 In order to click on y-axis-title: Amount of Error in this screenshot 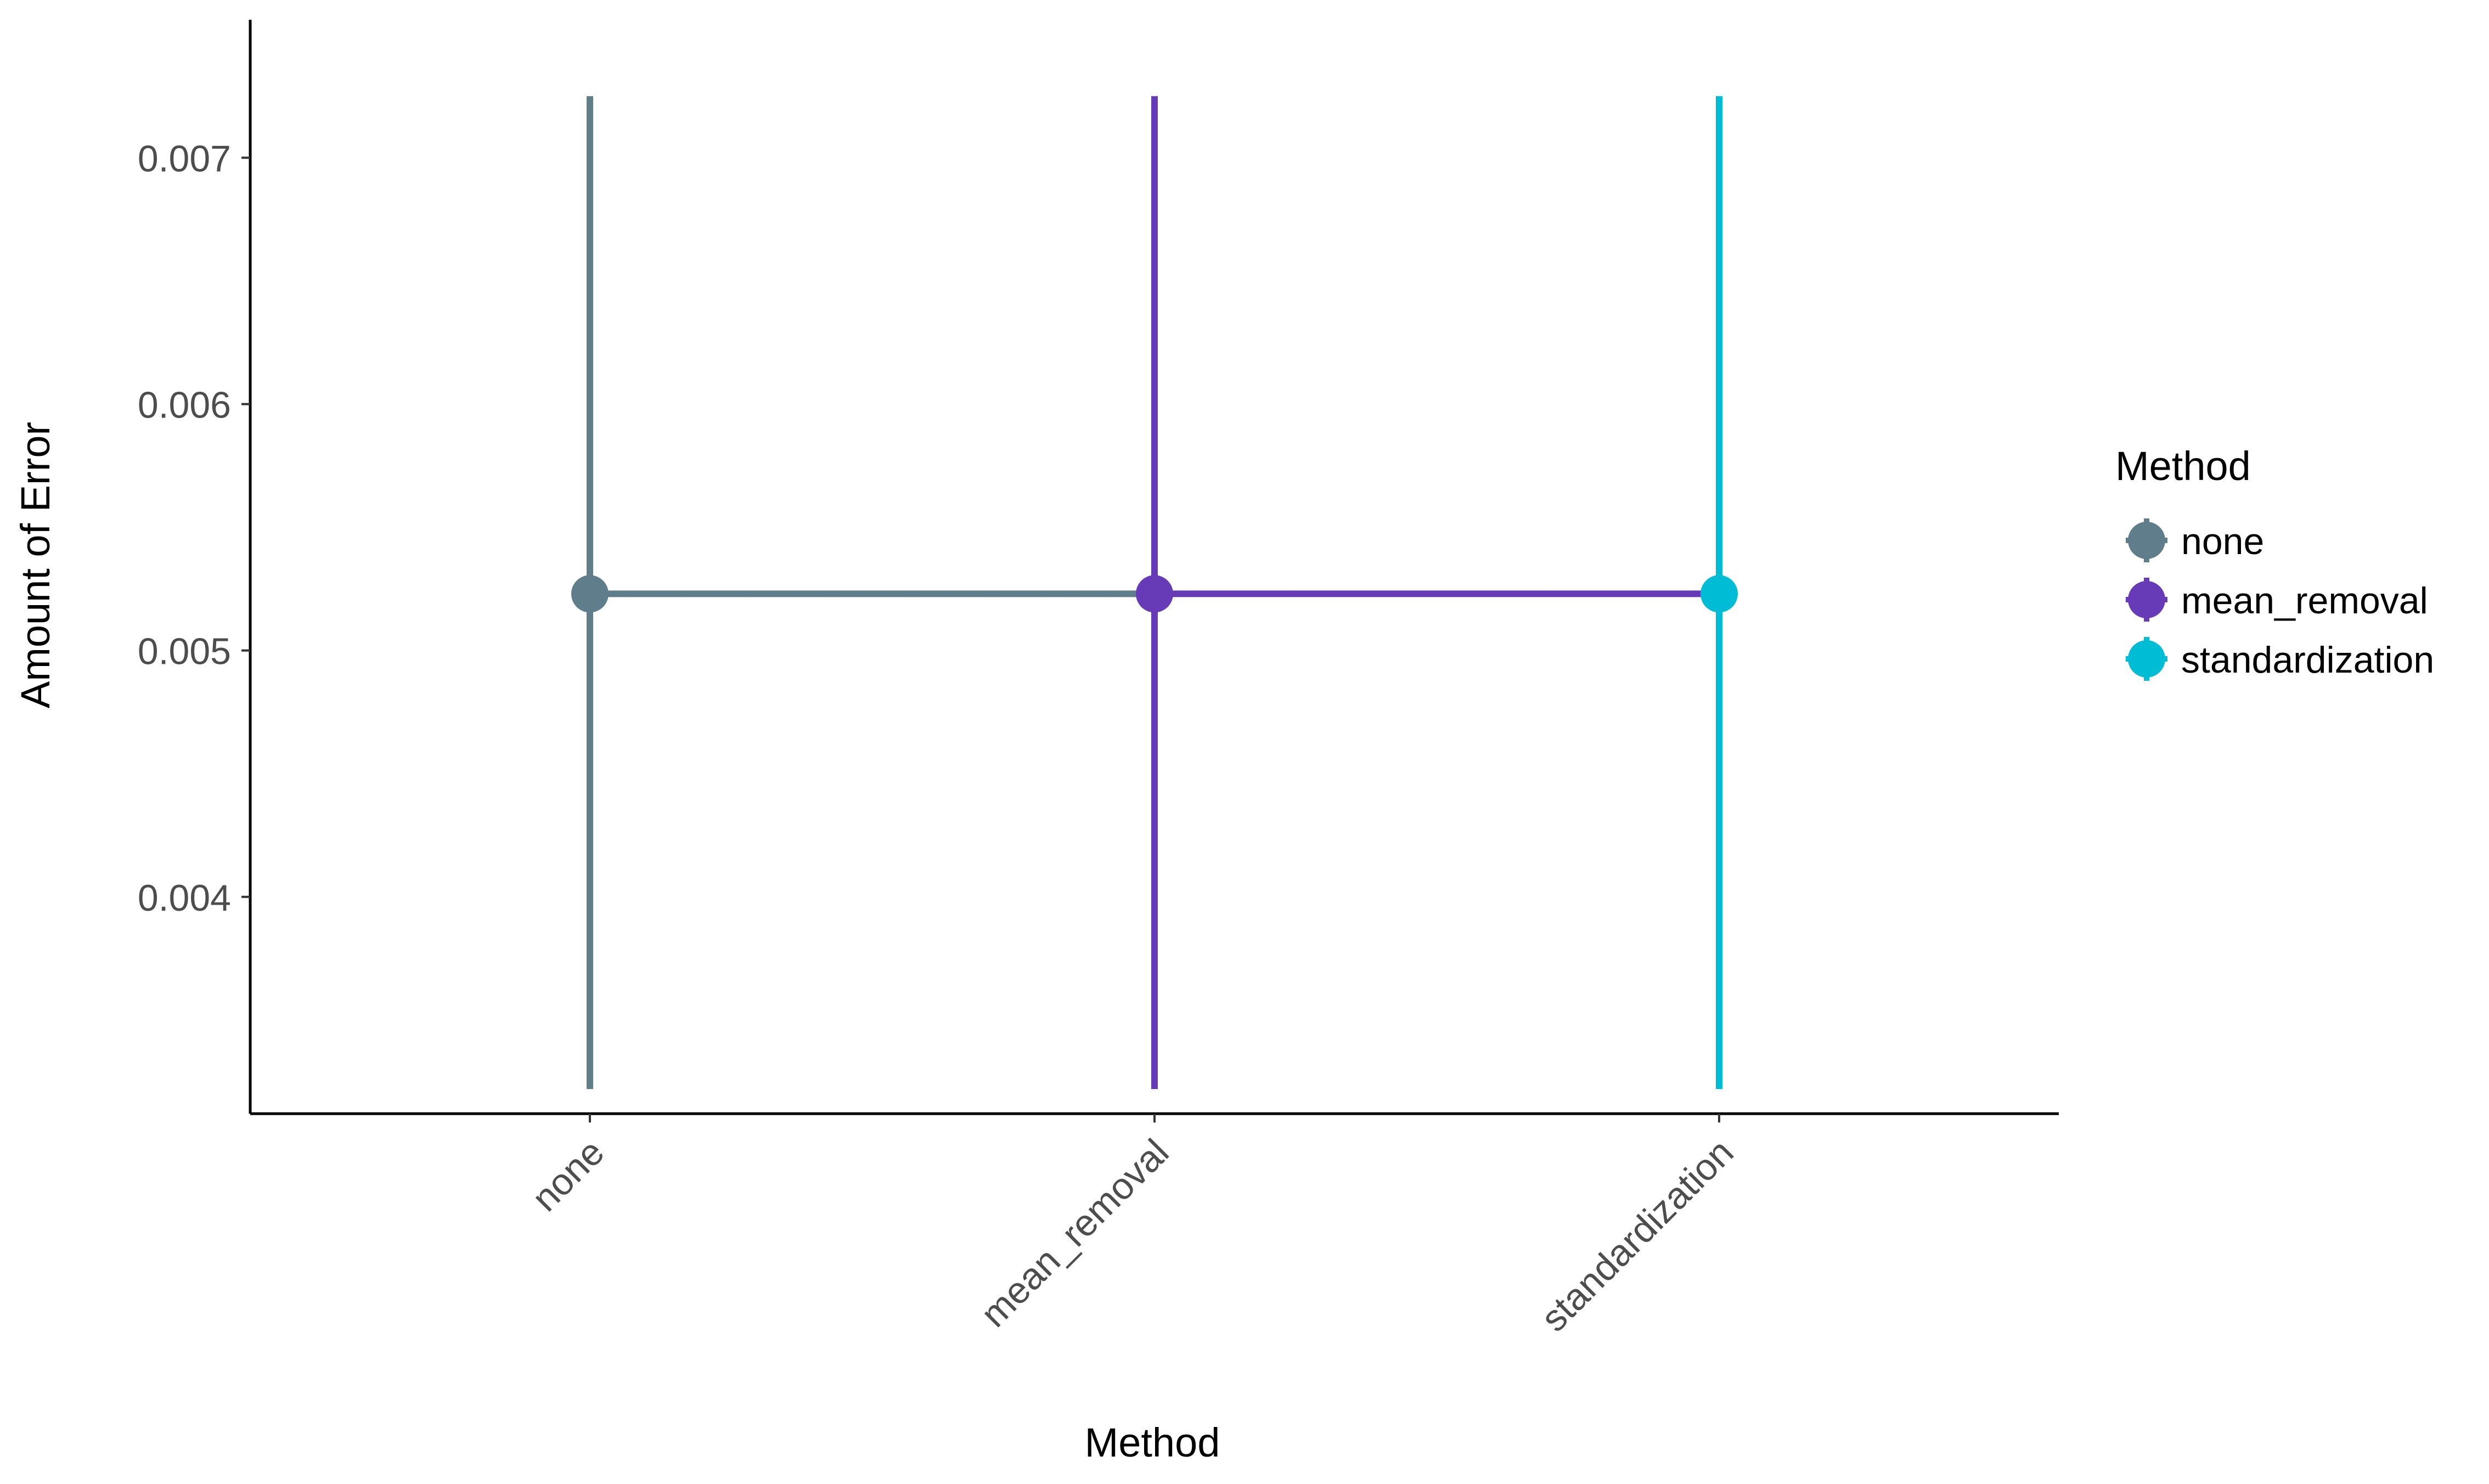, I will do `click(35, 565)`.